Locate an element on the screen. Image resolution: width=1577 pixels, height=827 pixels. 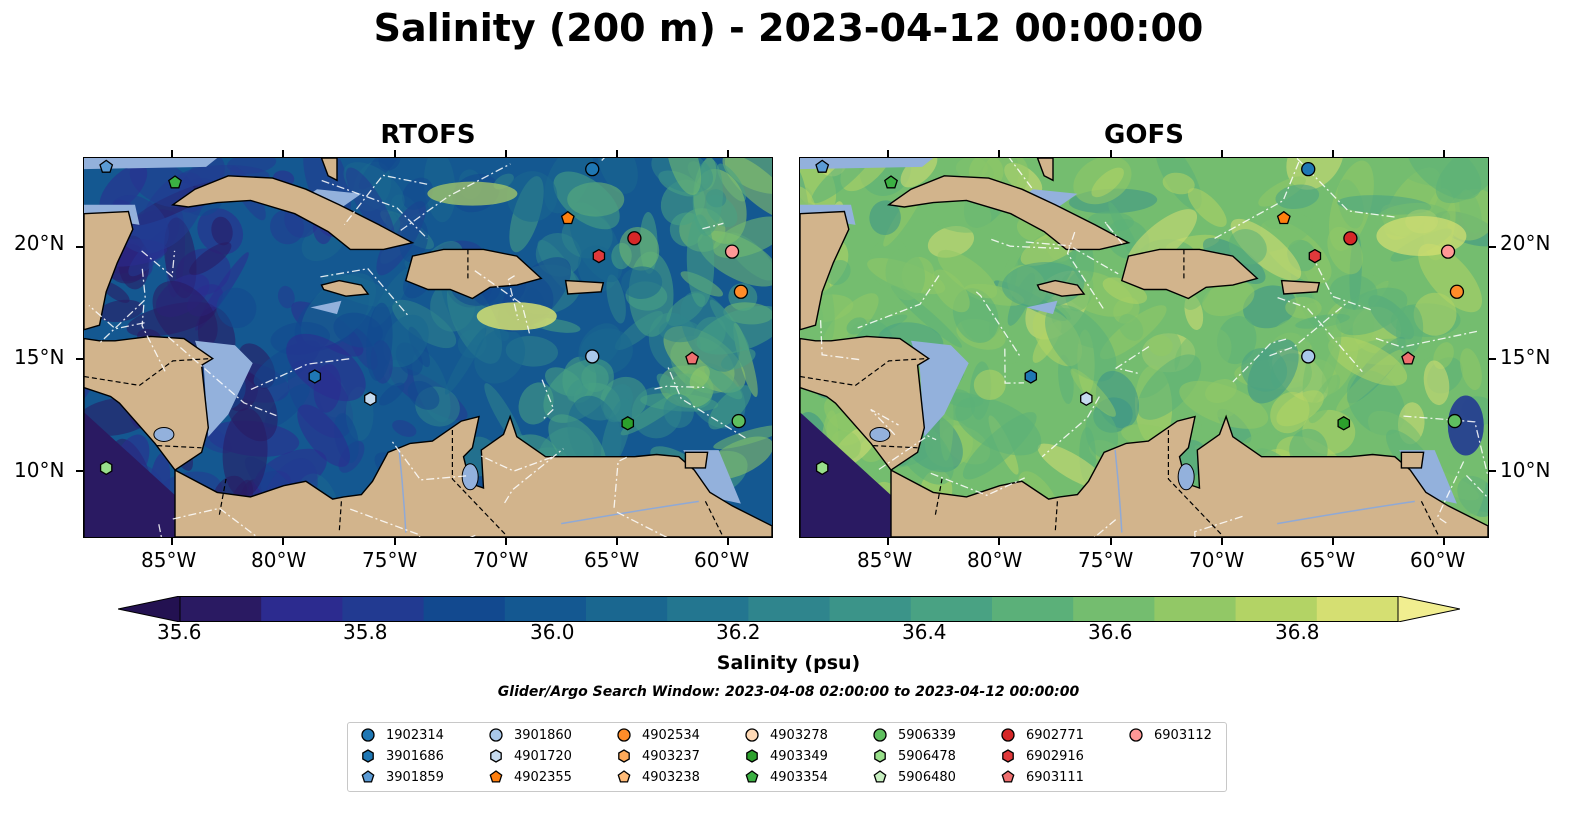
legend-item: 4903354 is located at coordinates (786, 777).